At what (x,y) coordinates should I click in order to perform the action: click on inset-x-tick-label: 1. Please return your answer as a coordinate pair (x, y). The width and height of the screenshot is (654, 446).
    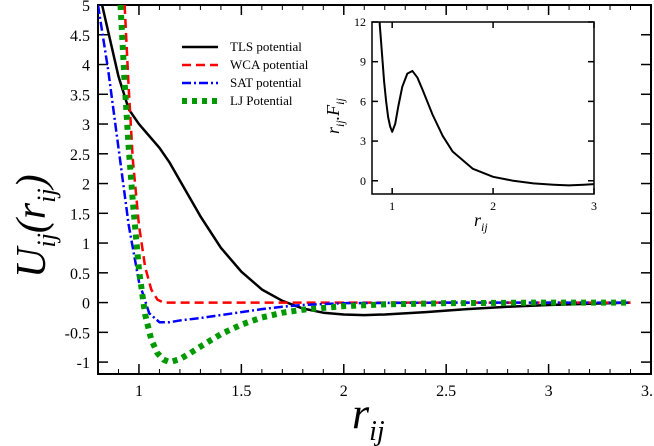
    Looking at the image, I should click on (392, 206).